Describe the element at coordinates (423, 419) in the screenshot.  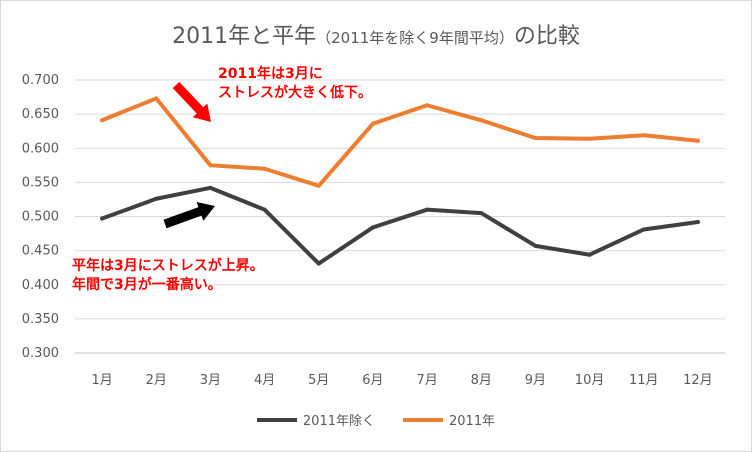
I see `legend-swatch-2011` at that location.